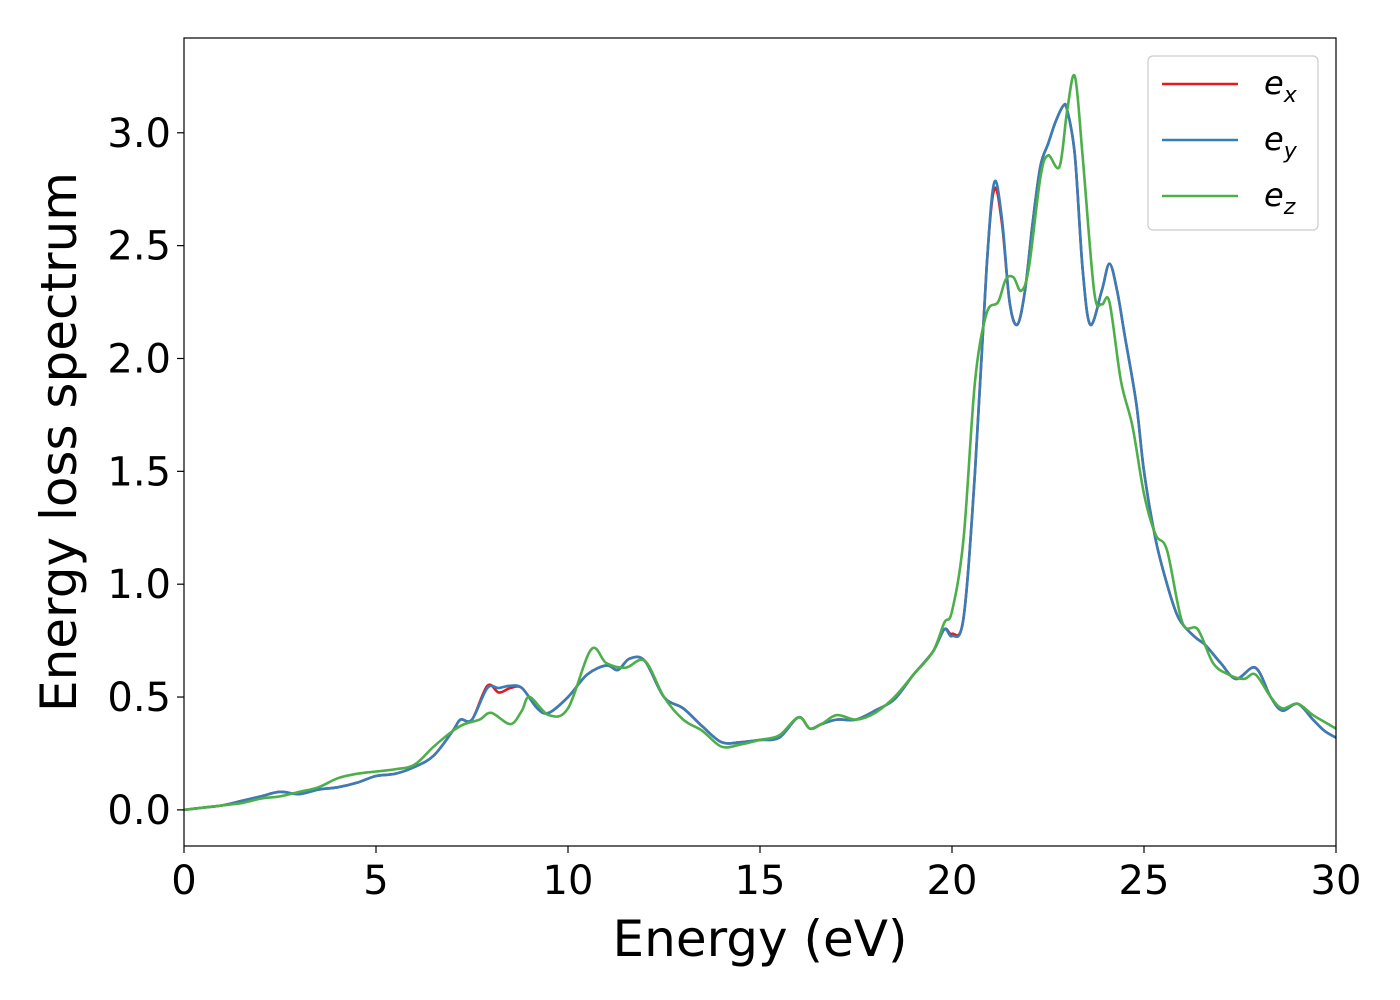 Image resolution: width=1400 pixels, height=1000 pixels. I want to click on x-axis-ticks: 0 5 10 15 20 25 30, so click(766, 875).